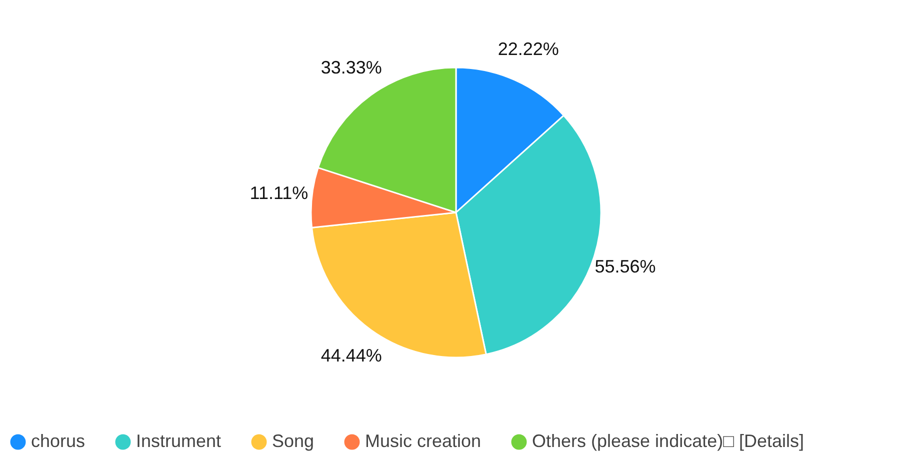 Image resolution: width=912 pixels, height=463 pixels. Describe the element at coordinates (351, 355) in the screenshot. I see `data-label: 44.44%` at that location.